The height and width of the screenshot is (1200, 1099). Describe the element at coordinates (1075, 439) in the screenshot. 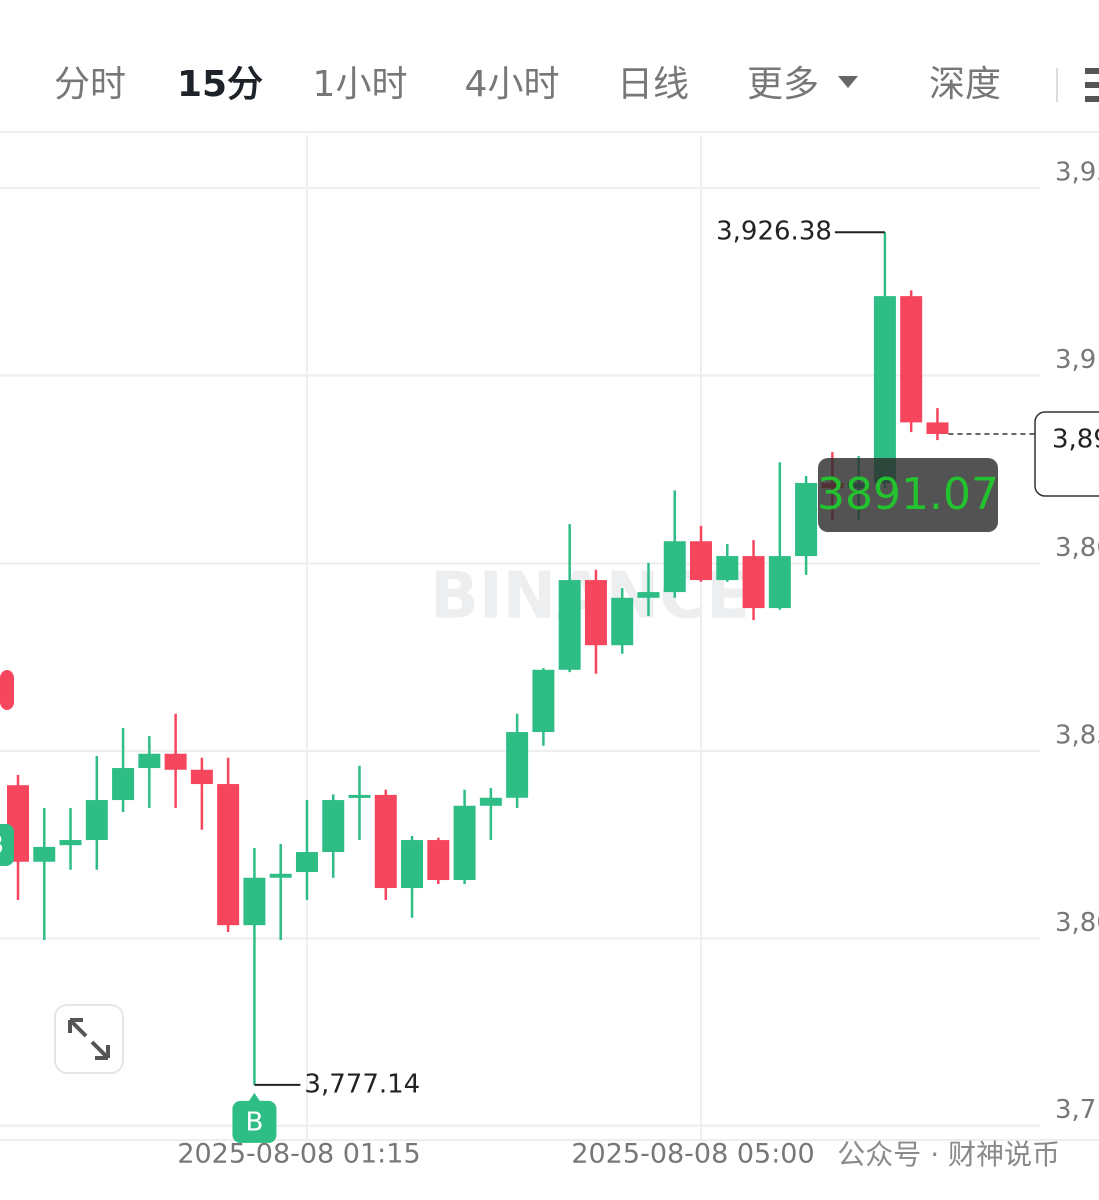

I see `price-tag-label: 3,89` at that location.